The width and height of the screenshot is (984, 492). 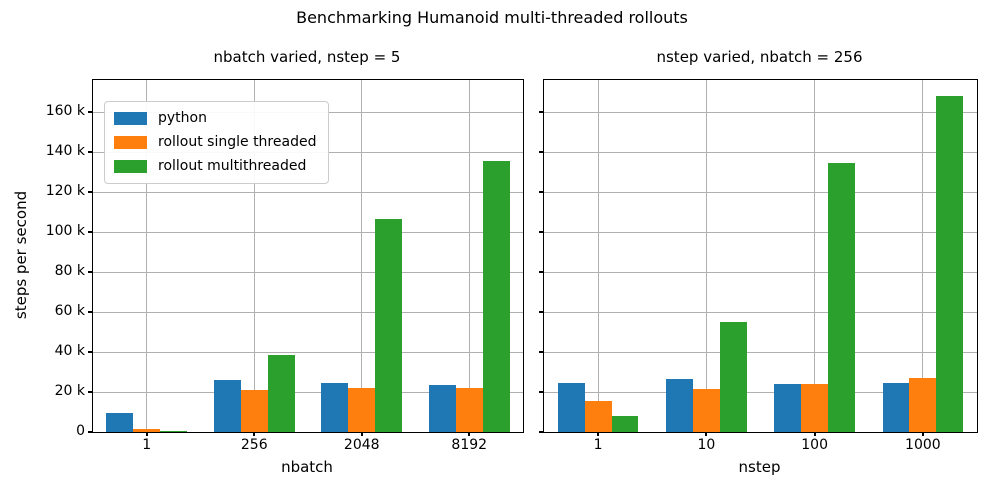 What do you see at coordinates (182, 118) in the screenshot?
I see `legend-label: python` at bounding box center [182, 118].